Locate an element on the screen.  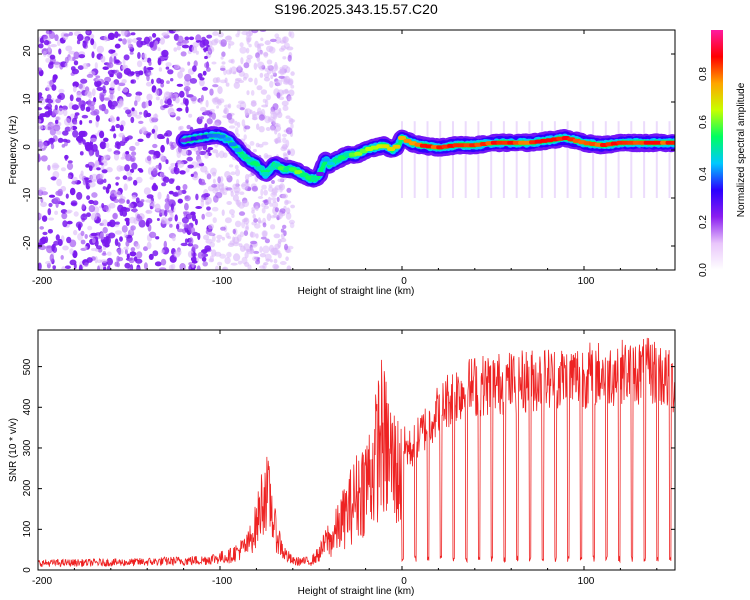
x-tick-label: -100 is located at coordinates (222, 281).